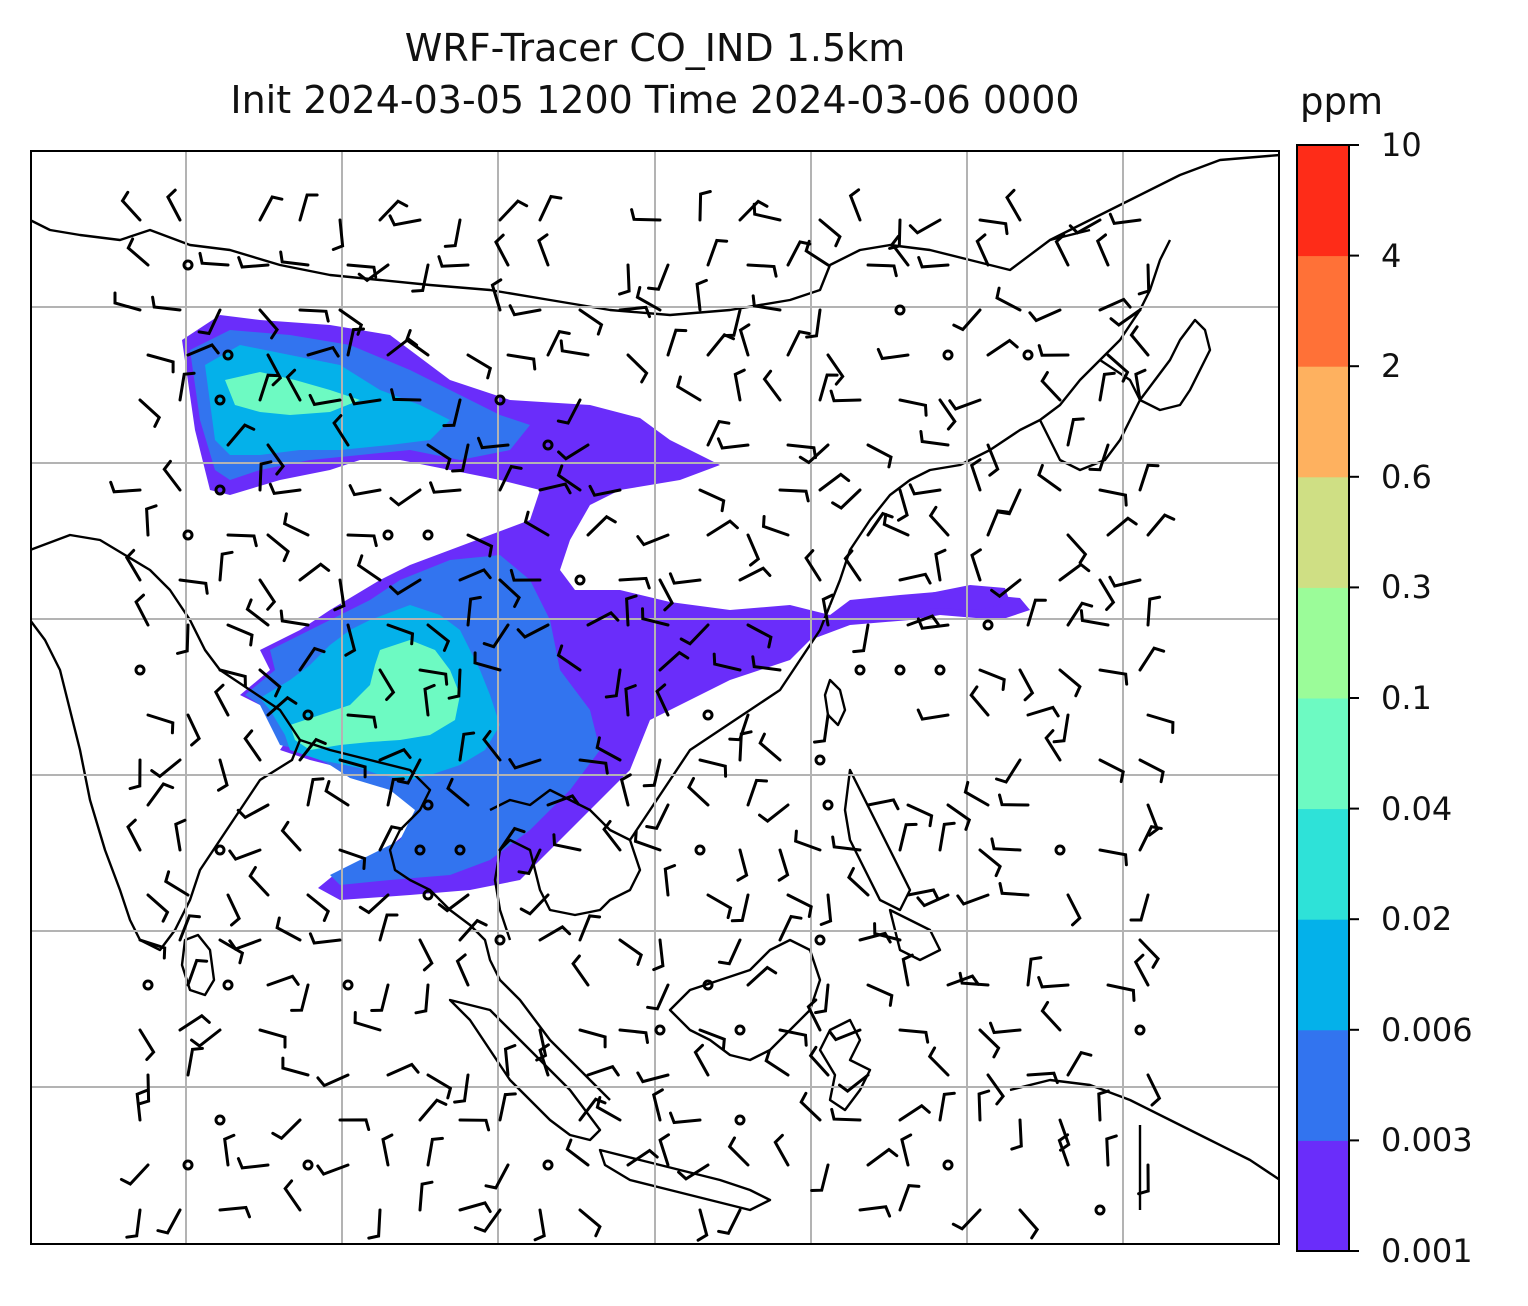  I want to click on colorbar-tick-label: 0.001, so click(1427, 1251).